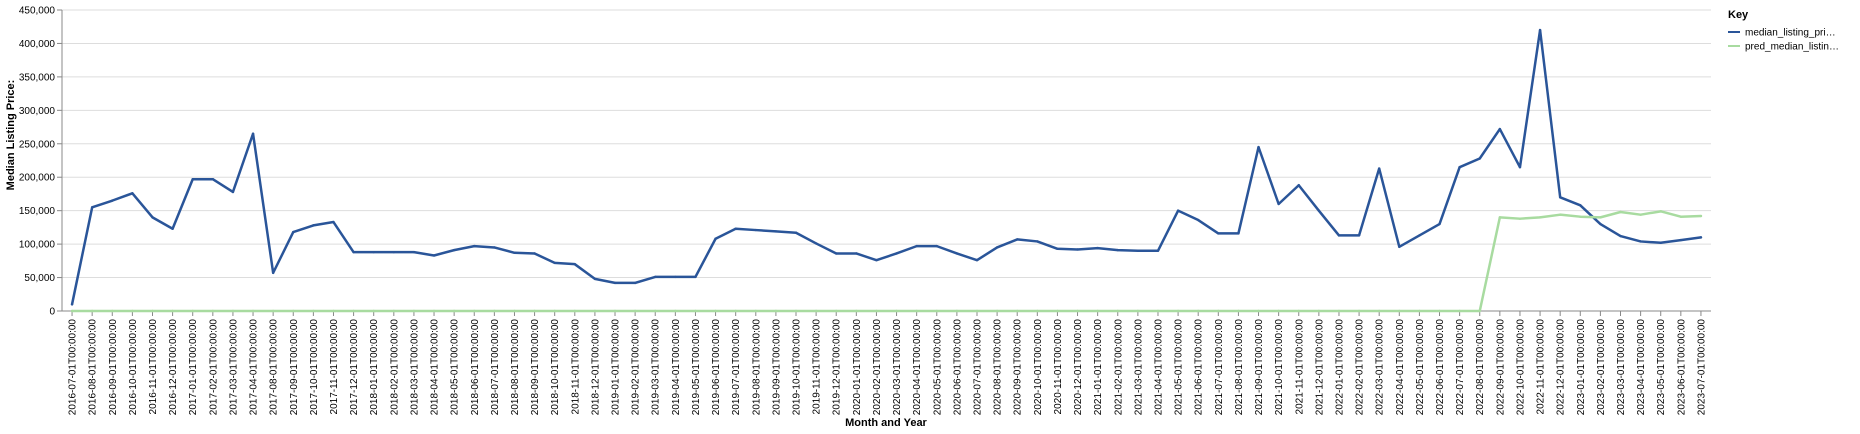 The image size is (1860, 434). I want to click on y-tick-label: 250,000, so click(37, 144).